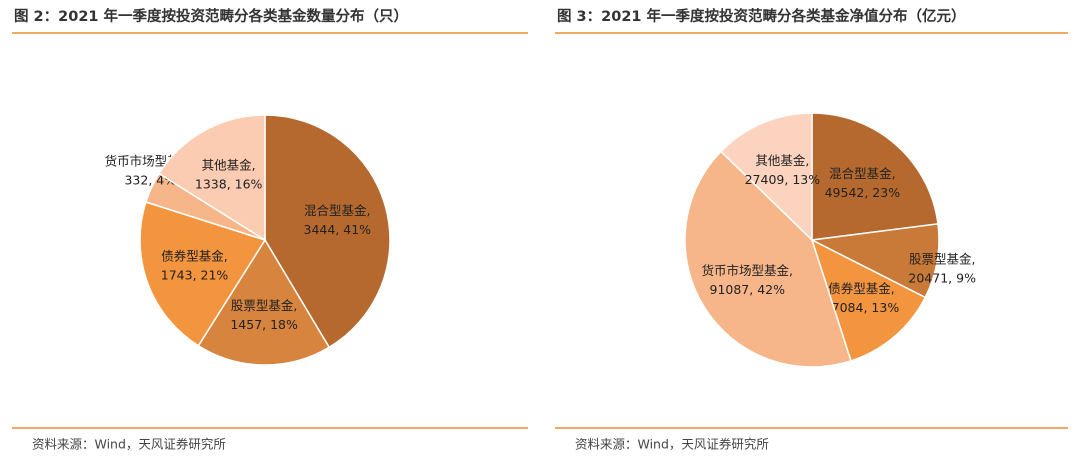 This screenshot has height=465, width=1080. I want to click on slice-label: 其他基金, 27409, 13%, so click(783, 169).